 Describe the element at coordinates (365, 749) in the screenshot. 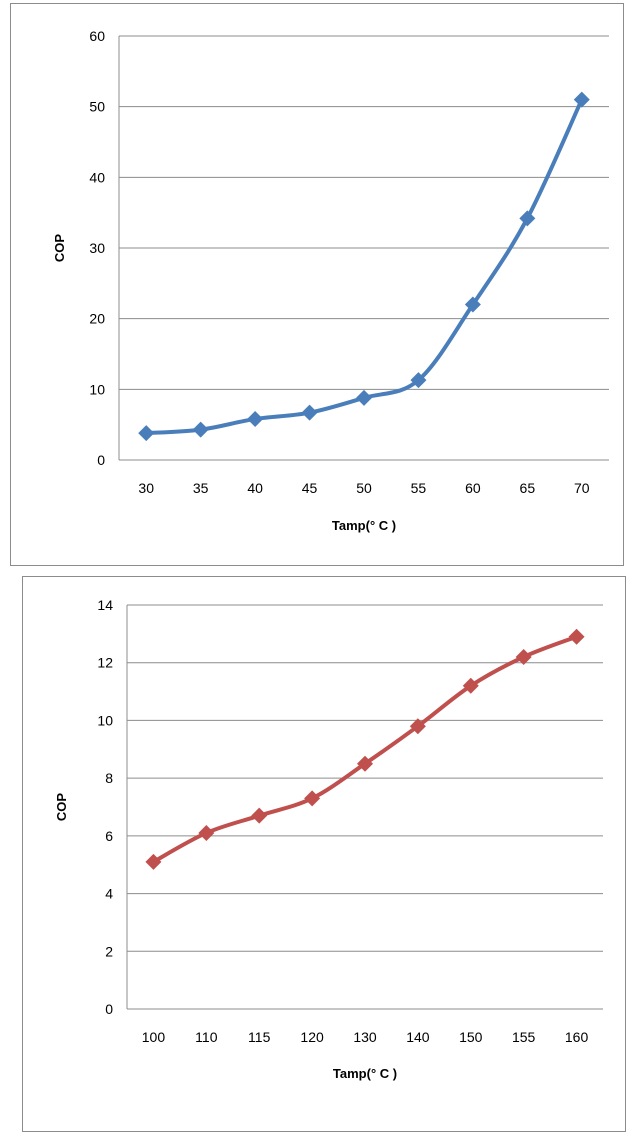

I see `chart-2-series-line` at that location.